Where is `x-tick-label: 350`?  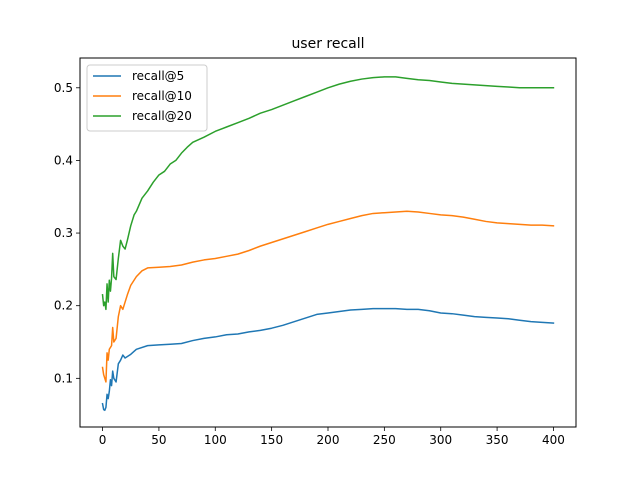
x-tick-label: 350 is located at coordinates (497, 440).